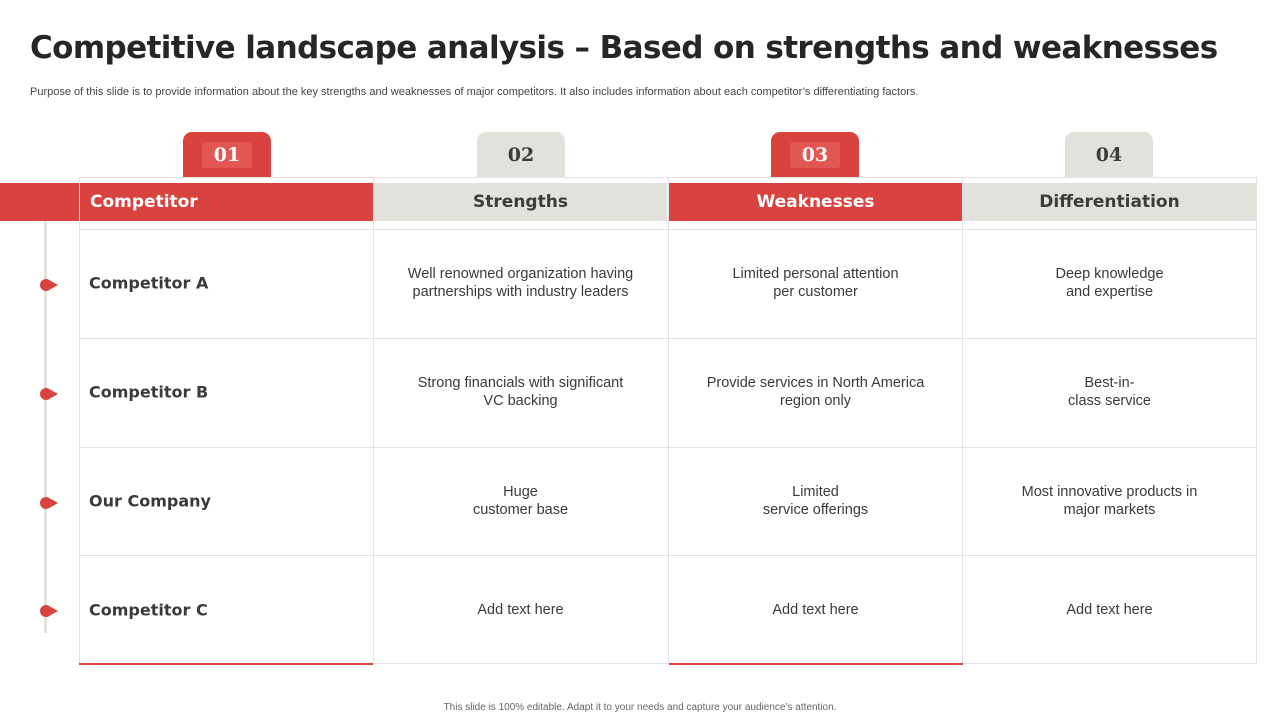 This screenshot has height=720, width=1280. What do you see at coordinates (1109, 283) in the screenshot?
I see `cell-competitor-a-differentiation: Deep knowledge and expertise` at bounding box center [1109, 283].